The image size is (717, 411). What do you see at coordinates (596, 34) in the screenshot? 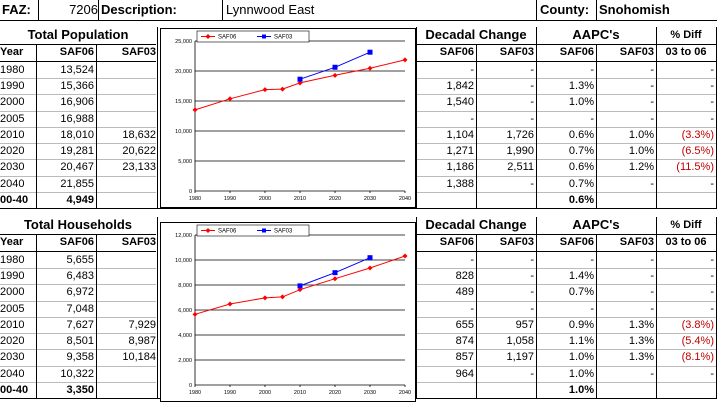
I see `population-aapc-title: AAPC's` at bounding box center [596, 34].